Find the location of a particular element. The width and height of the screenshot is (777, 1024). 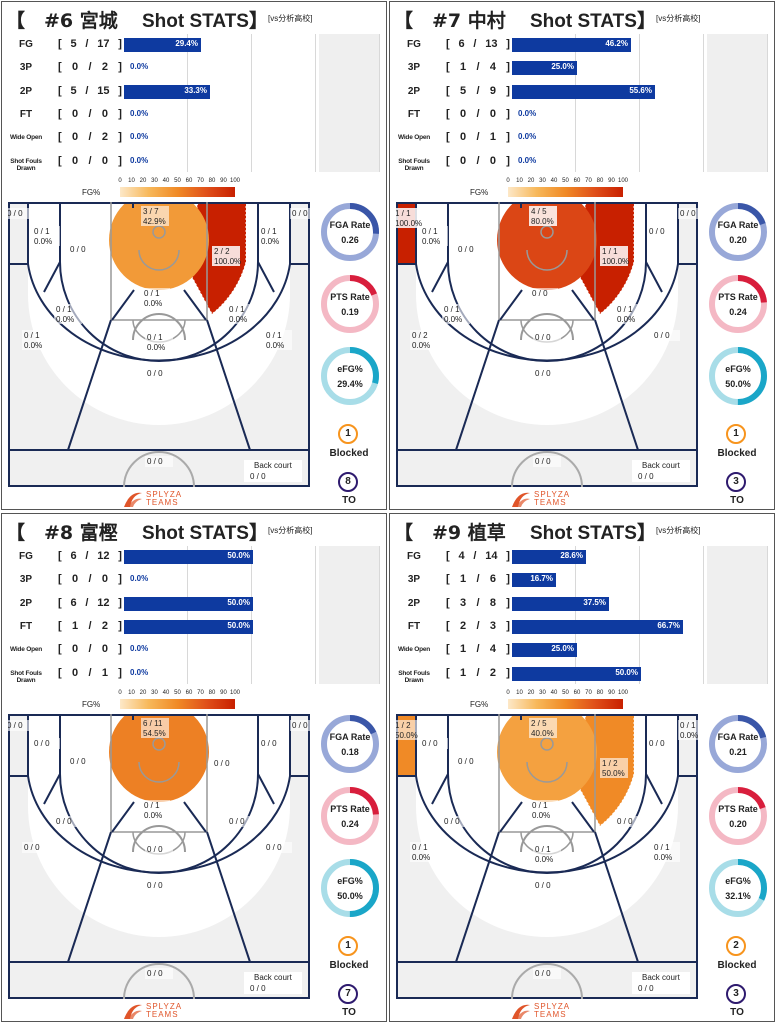

legend-tick: 30 is located at coordinates (542, 181).